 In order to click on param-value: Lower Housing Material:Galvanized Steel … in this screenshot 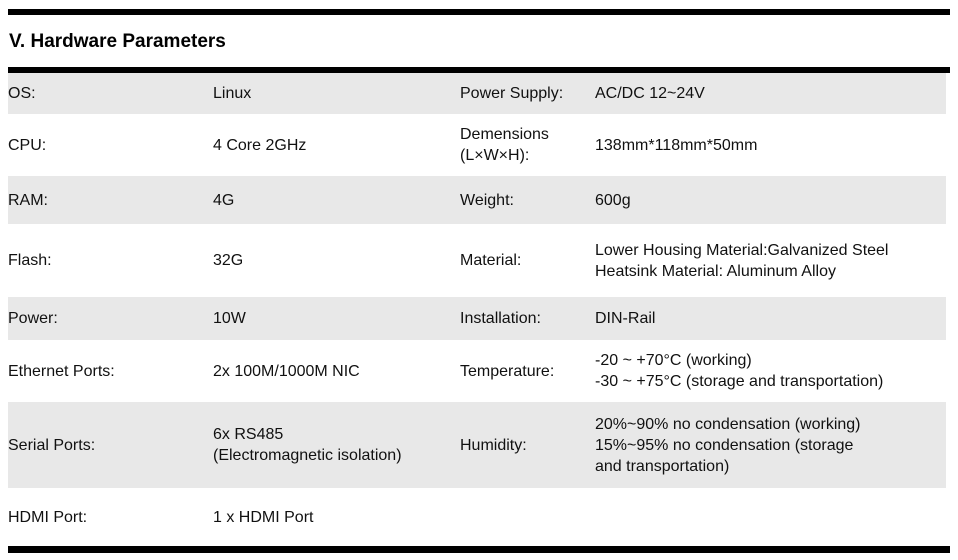, I will do `click(742, 260)`.